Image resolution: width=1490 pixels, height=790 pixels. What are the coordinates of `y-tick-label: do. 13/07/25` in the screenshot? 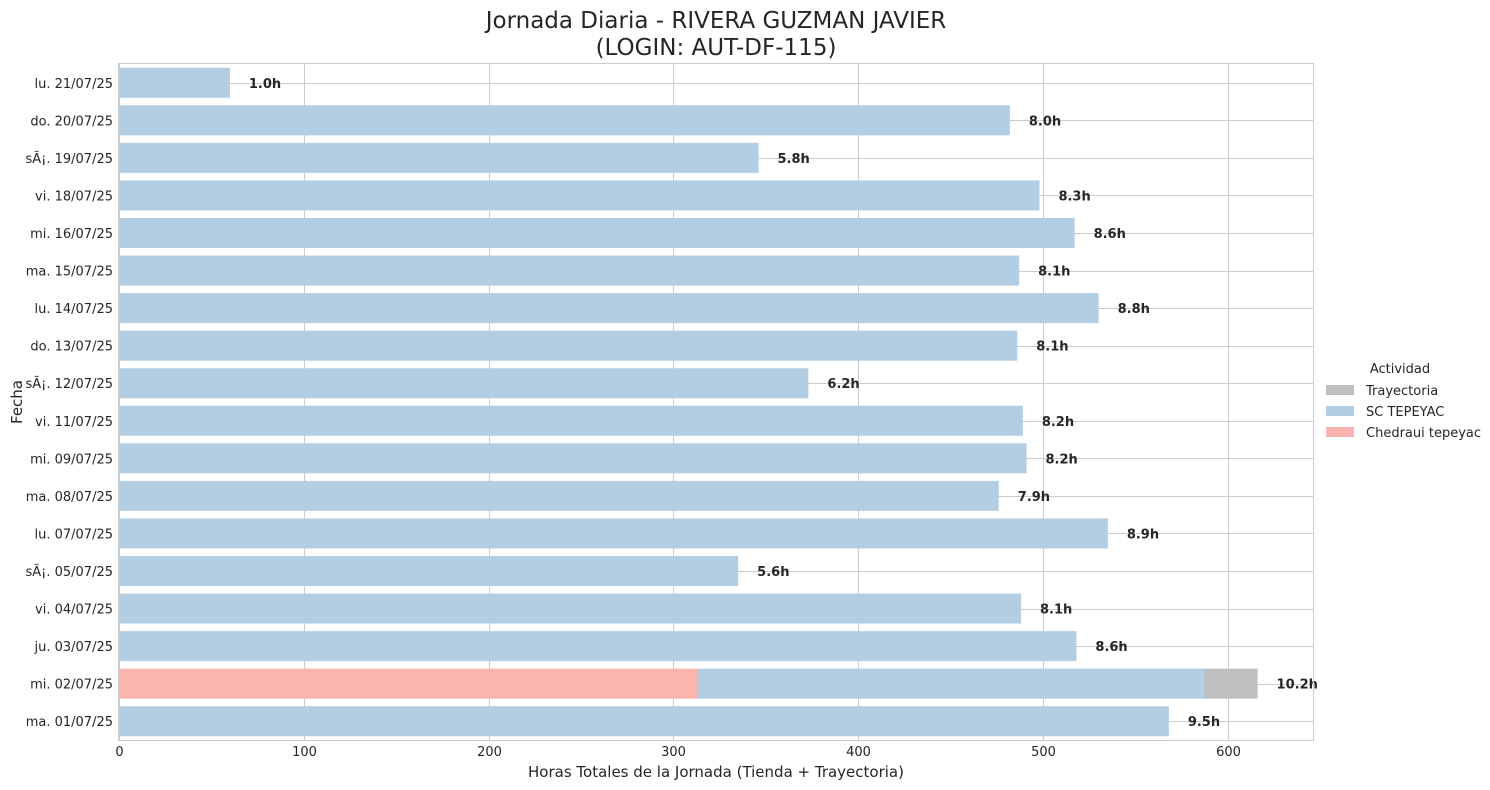 It's located at (71, 347).